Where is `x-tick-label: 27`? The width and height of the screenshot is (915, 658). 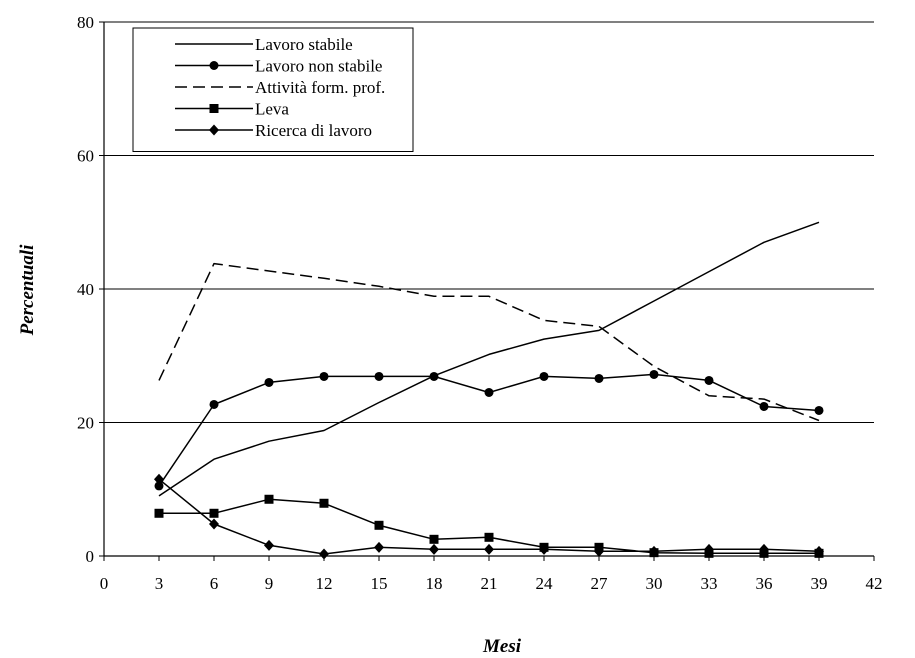
x-tick-label: 27 is located at coordinates (600, 583).